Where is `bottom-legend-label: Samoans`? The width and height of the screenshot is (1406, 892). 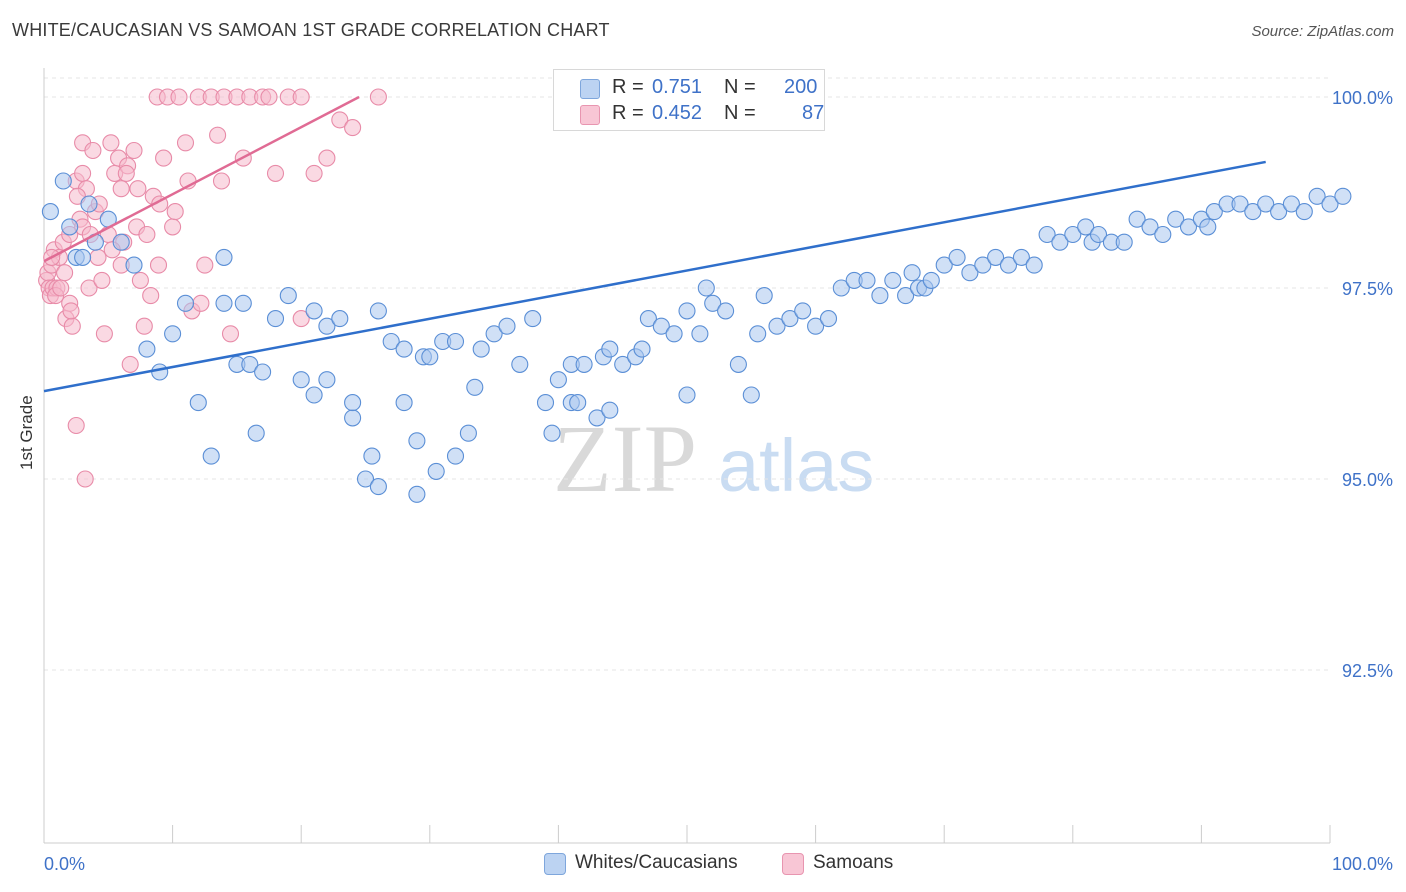 bottom-legend-label: Samoans is located at coordinates (853, 862).